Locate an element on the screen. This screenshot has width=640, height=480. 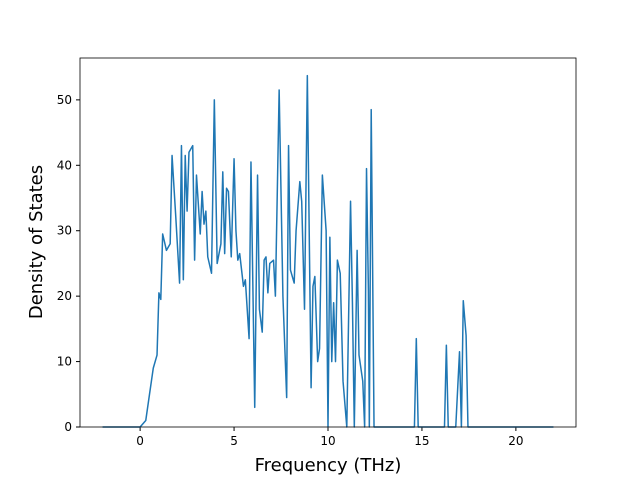
x-tick-label: 20 is located at coordinates (515, 441).